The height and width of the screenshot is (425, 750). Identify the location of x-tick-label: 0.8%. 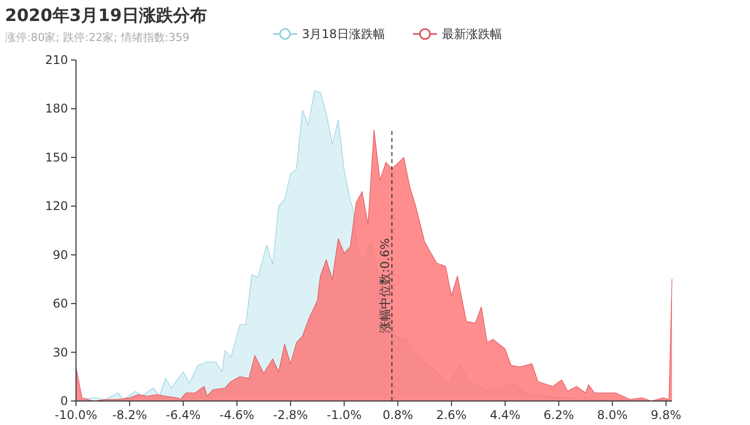
(398, 415).